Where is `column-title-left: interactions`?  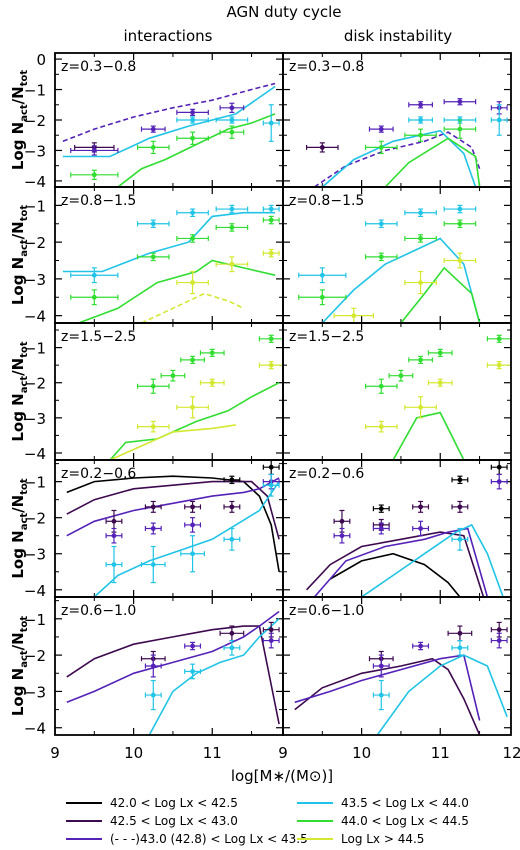 column-title-left: interactions is located at coordinates (168, 36).